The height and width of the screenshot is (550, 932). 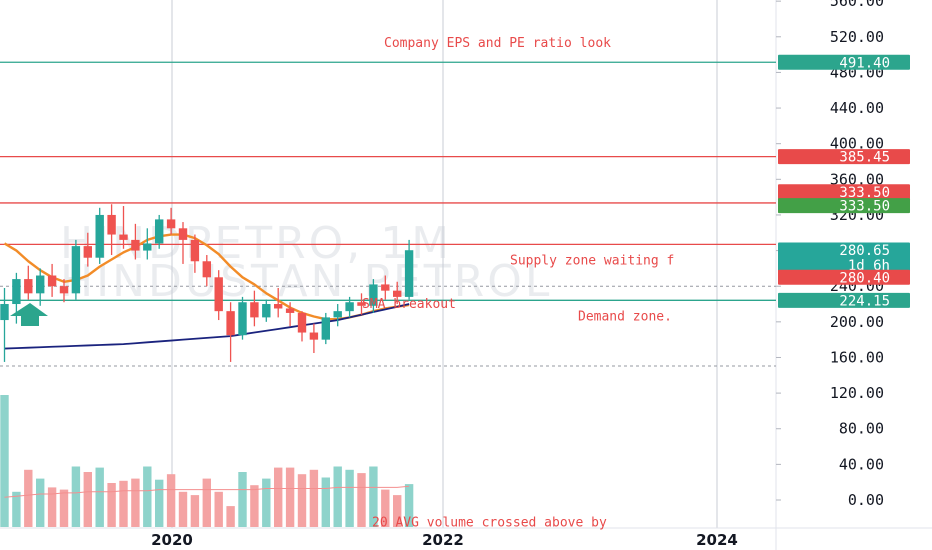 What do you see at coordinates (625, 317) in the screenshot?
I see `annotation-3: Demand zone.` at bounding box center [625, 317].